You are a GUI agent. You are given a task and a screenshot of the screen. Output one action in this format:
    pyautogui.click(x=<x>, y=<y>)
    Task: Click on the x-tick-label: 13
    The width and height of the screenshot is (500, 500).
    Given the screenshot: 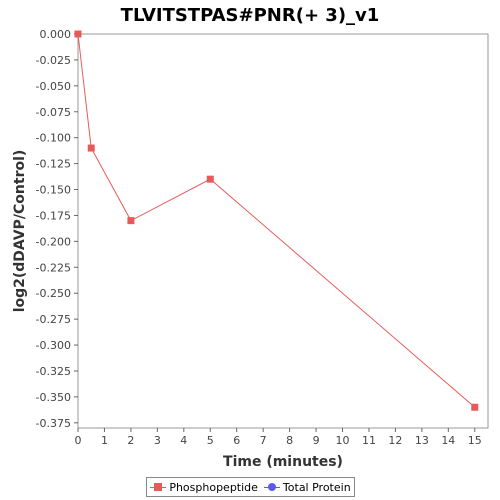 What is the action you would take?
    pyautogui.click(x=422, y=440)
    